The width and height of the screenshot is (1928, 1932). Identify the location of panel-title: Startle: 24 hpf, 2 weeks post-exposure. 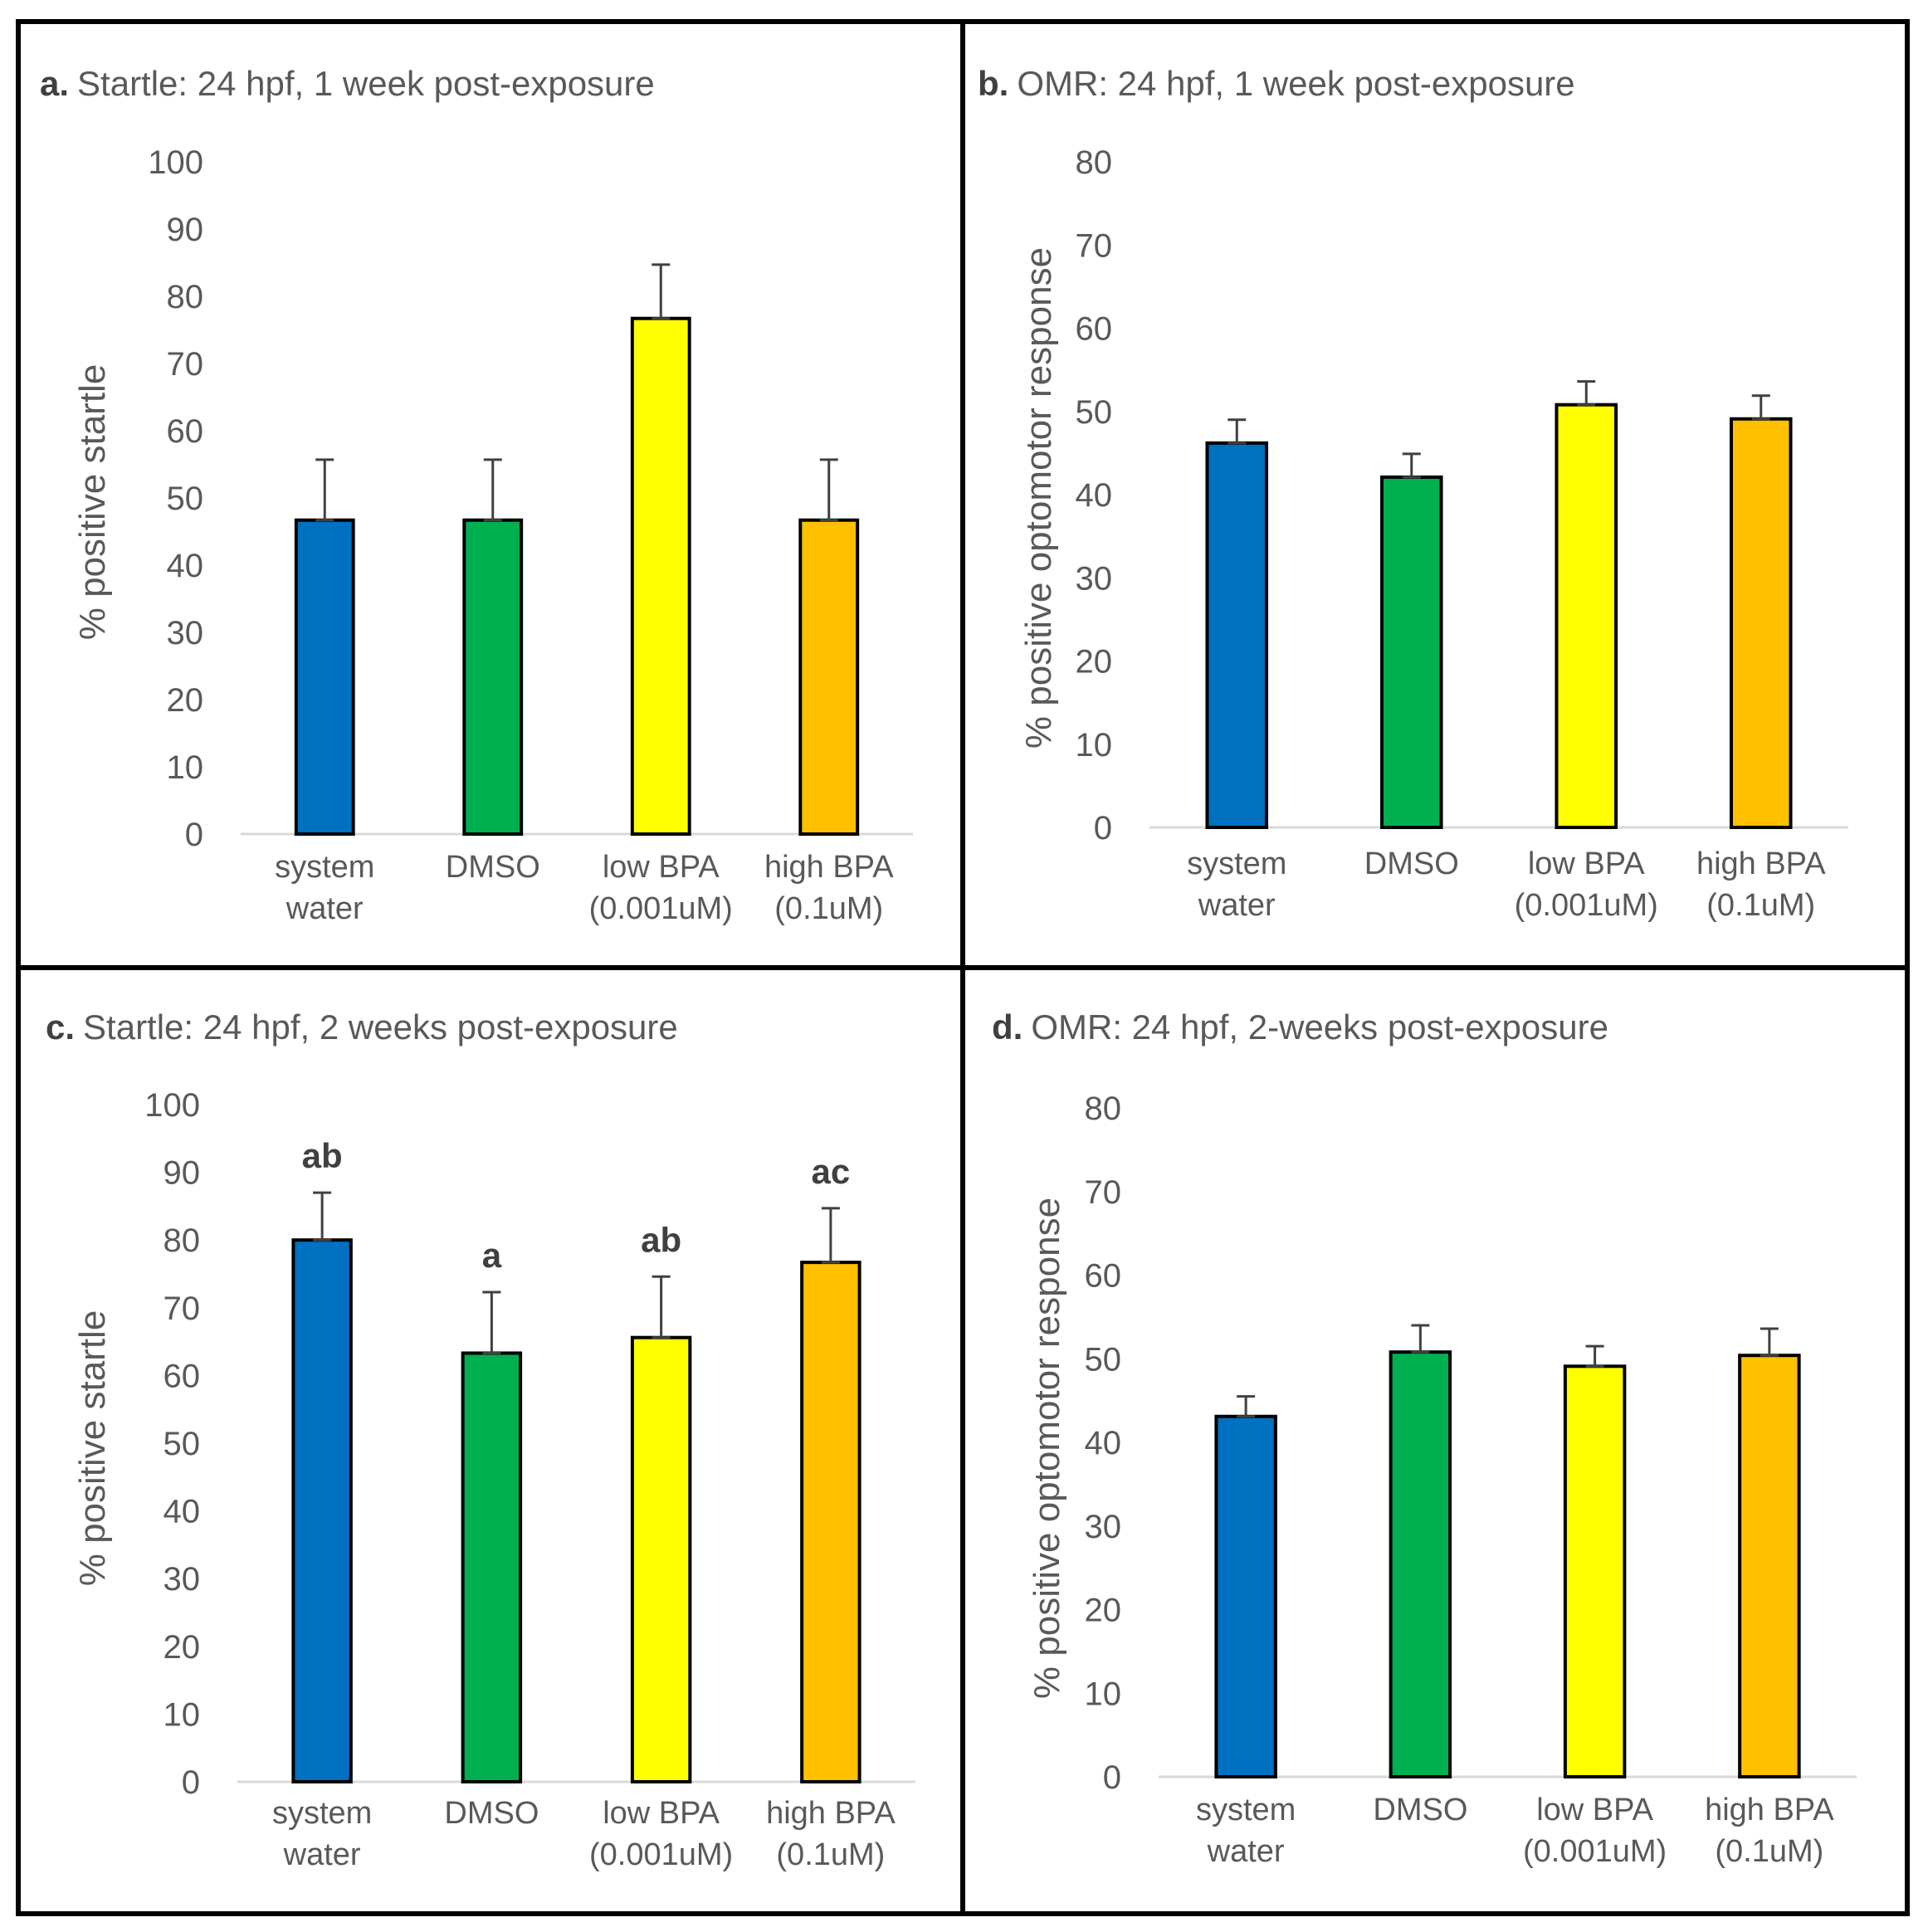
(380, 1026).